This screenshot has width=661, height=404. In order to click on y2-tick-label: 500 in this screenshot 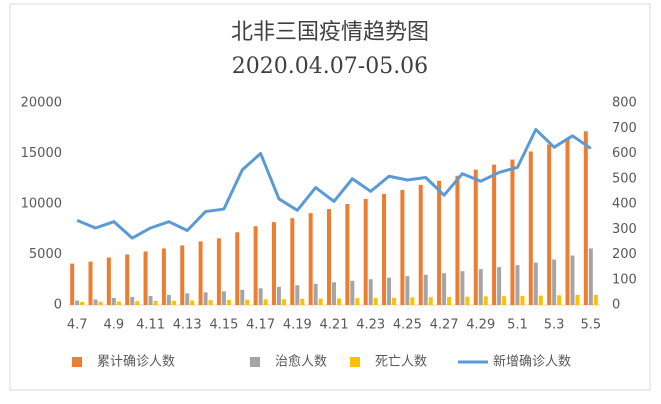, I will do `click(624, 178)`.